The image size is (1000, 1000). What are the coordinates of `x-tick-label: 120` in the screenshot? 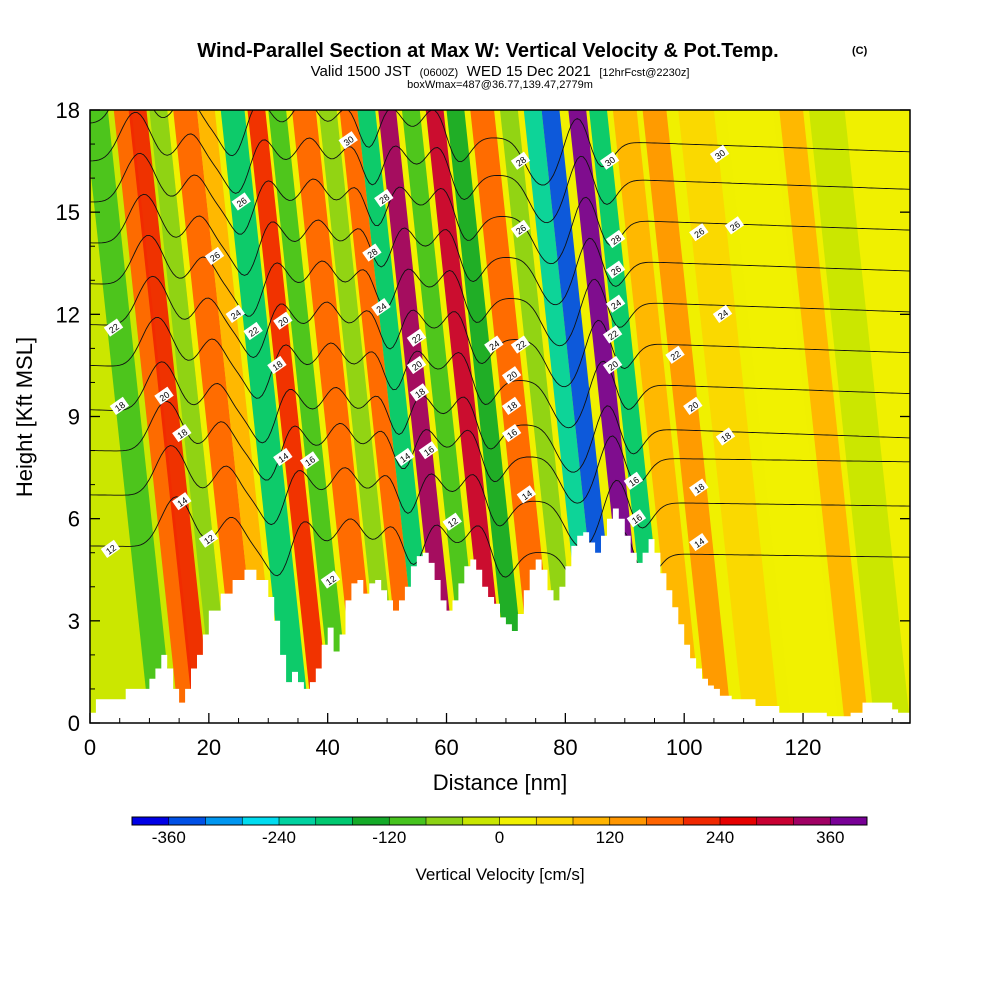 It's located at (803, 747).